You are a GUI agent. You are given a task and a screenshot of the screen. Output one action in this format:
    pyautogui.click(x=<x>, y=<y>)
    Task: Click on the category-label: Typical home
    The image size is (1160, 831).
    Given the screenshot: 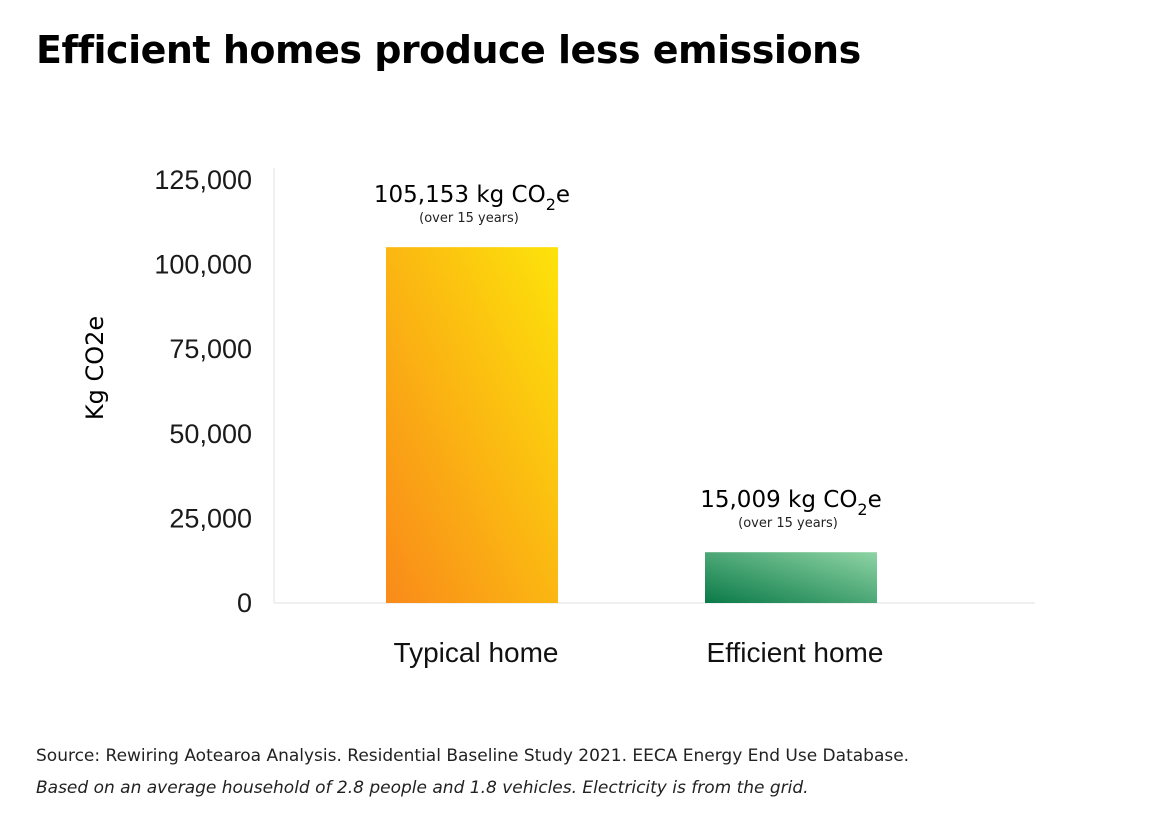 What is the action you would take?
    pyautogui.click(x=476, y=652)
    